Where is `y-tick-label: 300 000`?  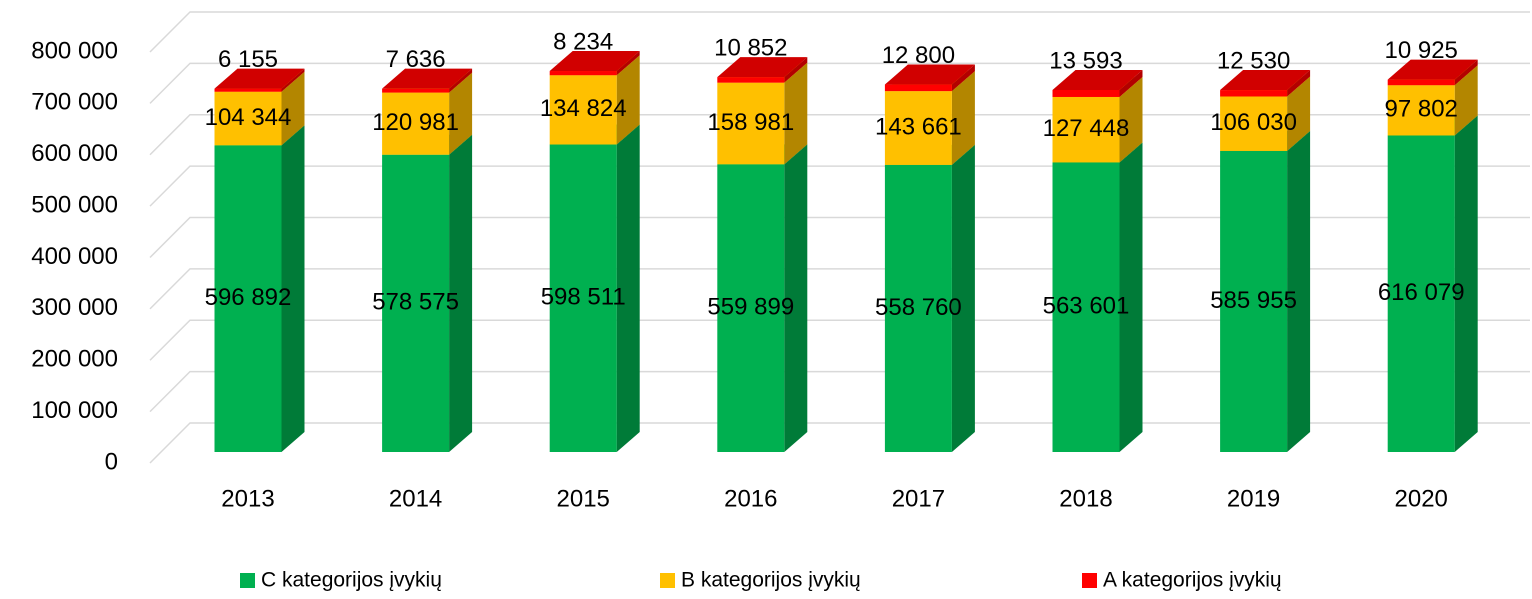
y-tick-label: 300 000 is located at coordinates (74, 307).